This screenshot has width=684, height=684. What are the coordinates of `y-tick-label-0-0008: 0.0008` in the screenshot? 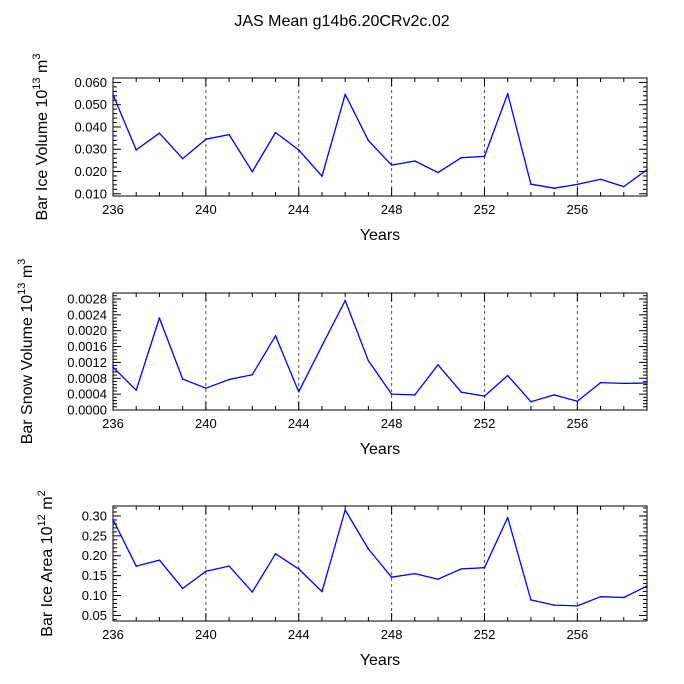 It's located at (87, 378).